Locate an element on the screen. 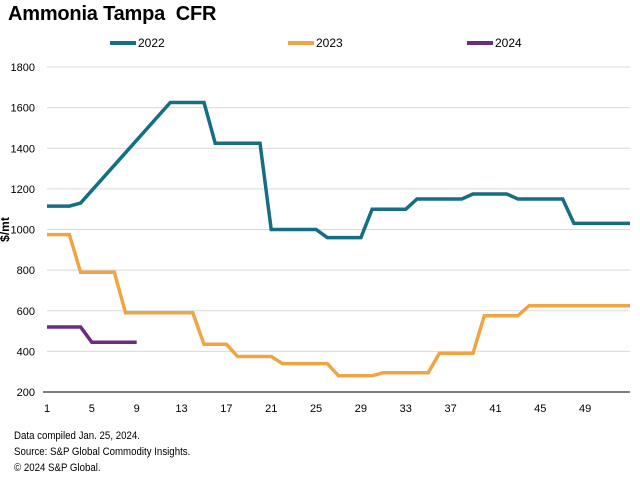  y-axis-ticks: 200 400 600 800 1000 1200 1400 1600 1800 is located at coordinates (23, 230).